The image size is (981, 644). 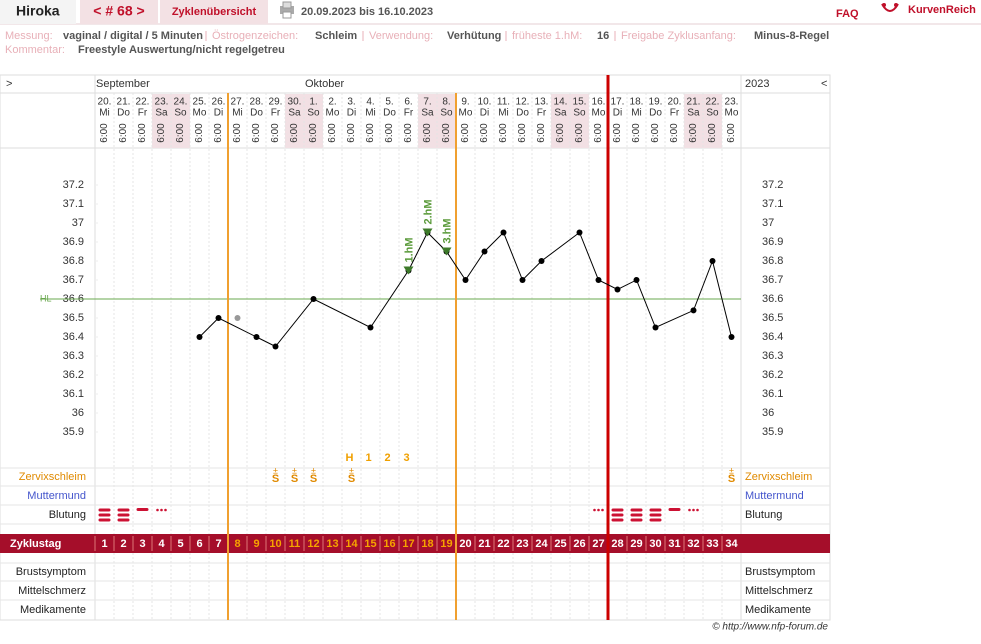 What do you see at coordinates (38, 12) in the screenshot?
I see `name-box` at bounding box center [38, 12].